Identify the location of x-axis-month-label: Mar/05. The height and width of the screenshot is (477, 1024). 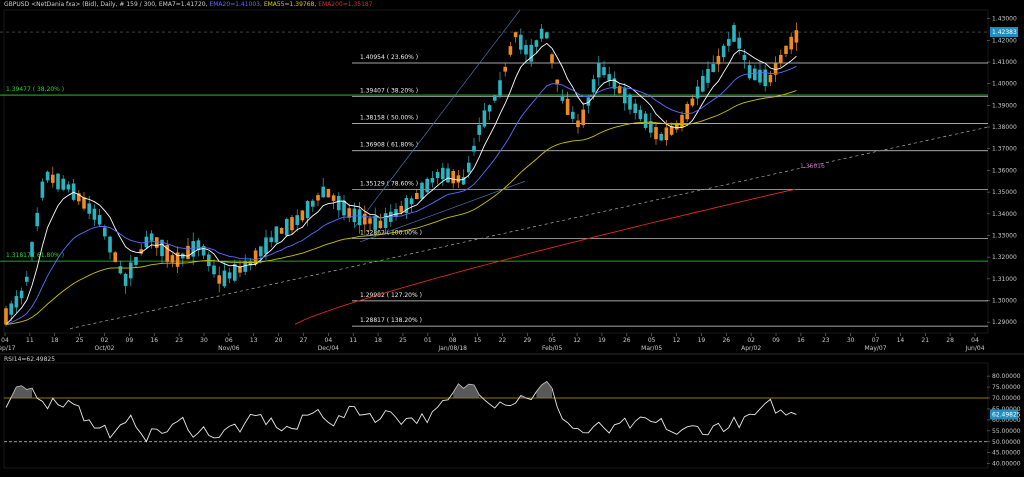
(651, 348).